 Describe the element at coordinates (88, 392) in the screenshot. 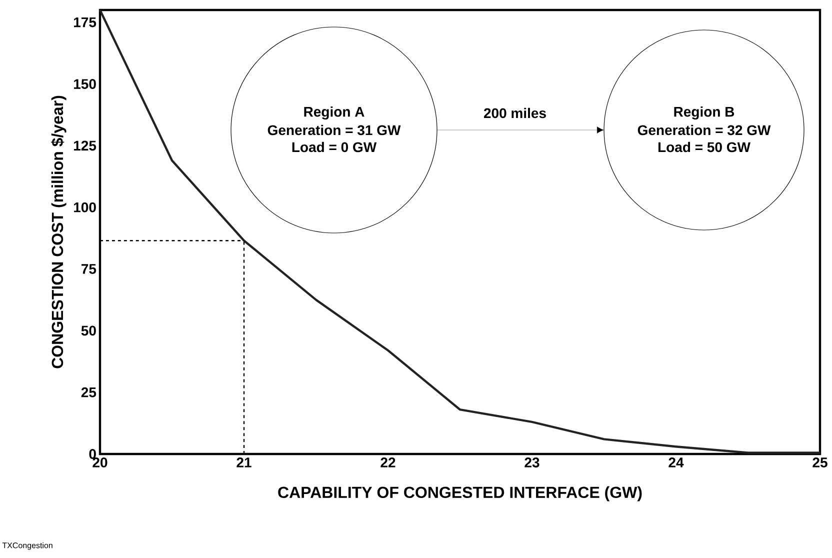

I see `y-tick-label: 25` at that location.